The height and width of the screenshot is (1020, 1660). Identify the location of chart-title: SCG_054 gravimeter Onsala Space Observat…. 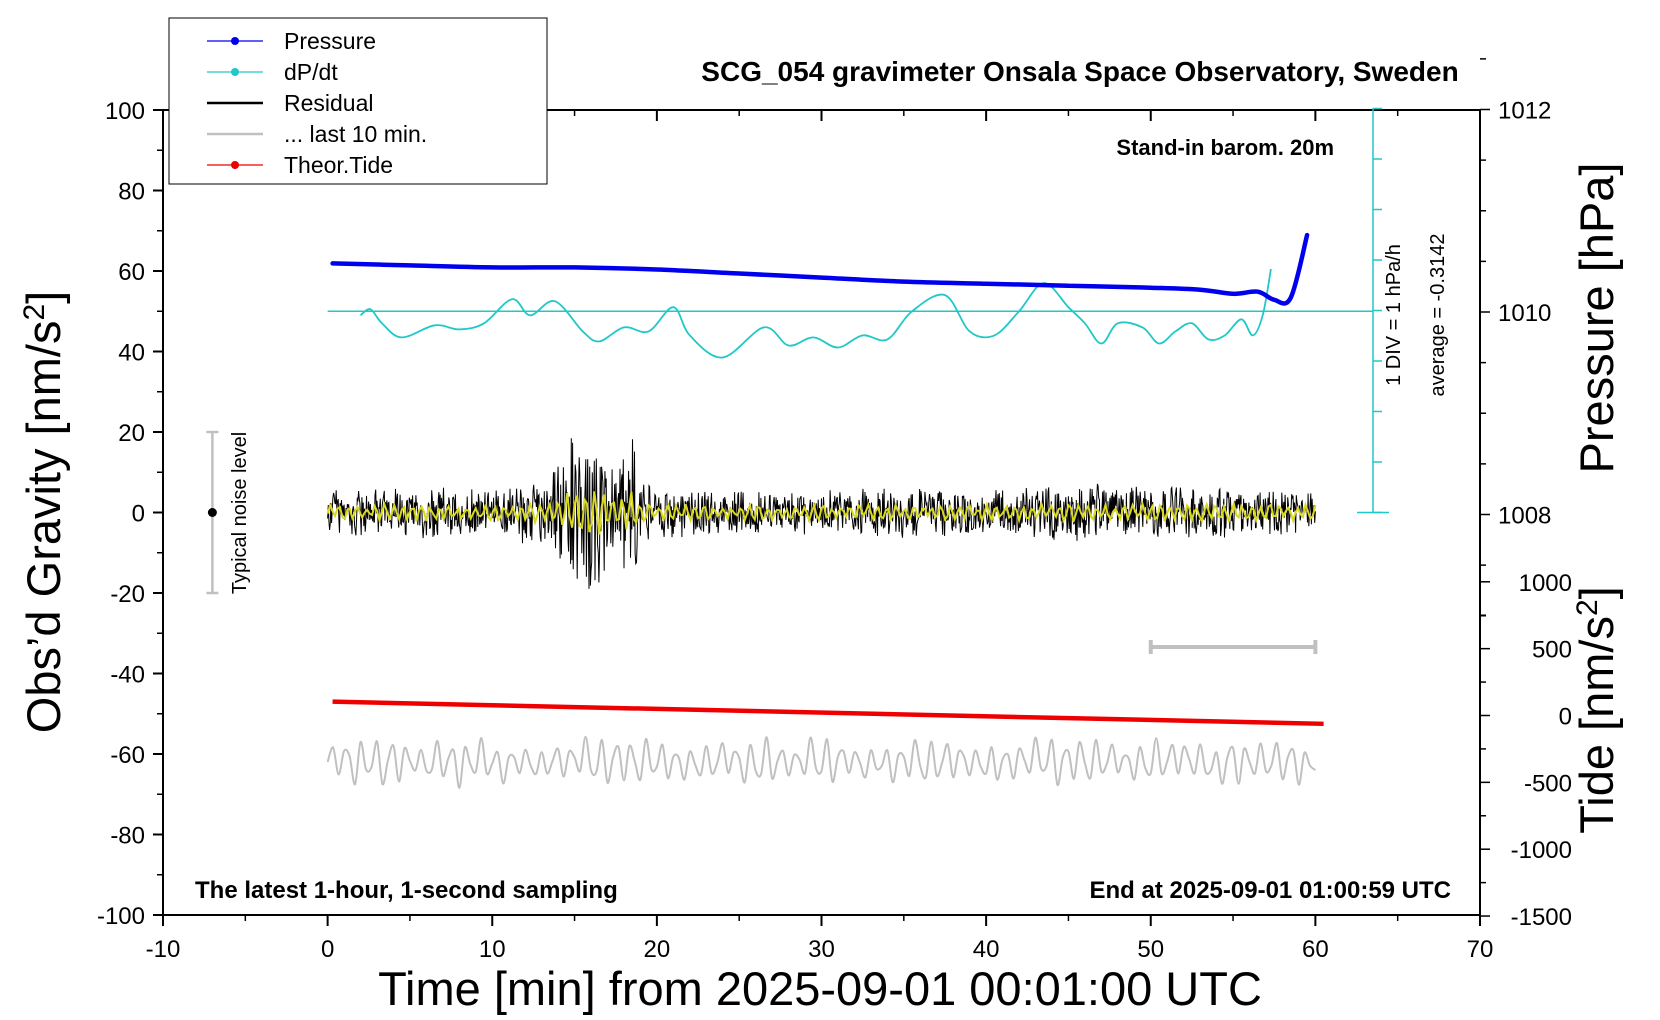
(1079, 71).